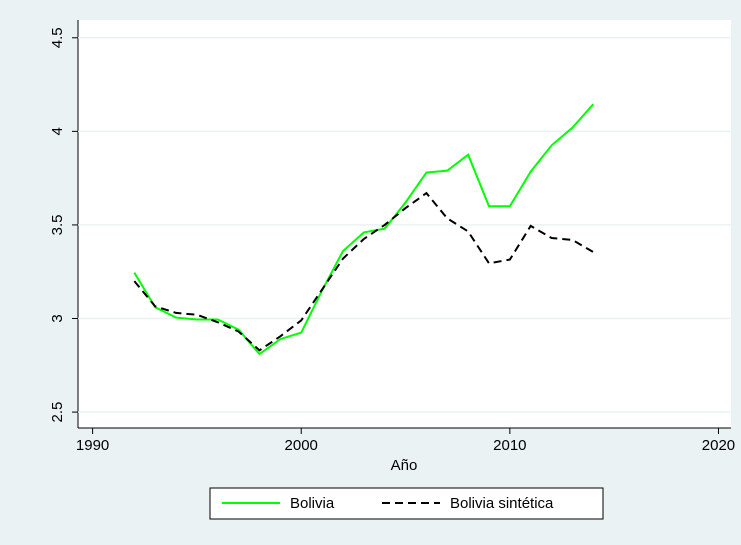 The height and width of the screenshot is (545, 741). I want to click on y-tick-label: 4.5, so click(57, 37).